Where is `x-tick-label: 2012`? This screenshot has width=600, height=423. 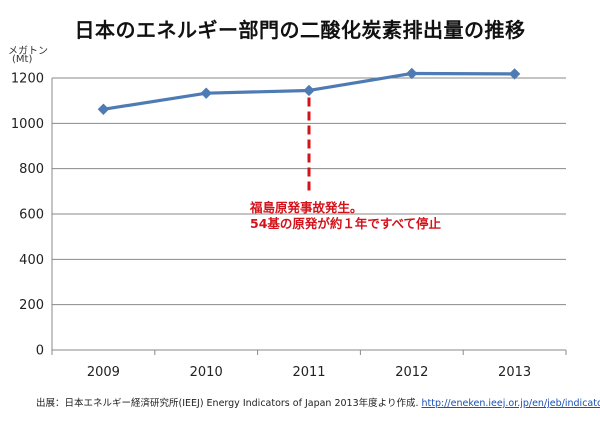
x-tick-label: 2012 is located at coordinates (411, 372).